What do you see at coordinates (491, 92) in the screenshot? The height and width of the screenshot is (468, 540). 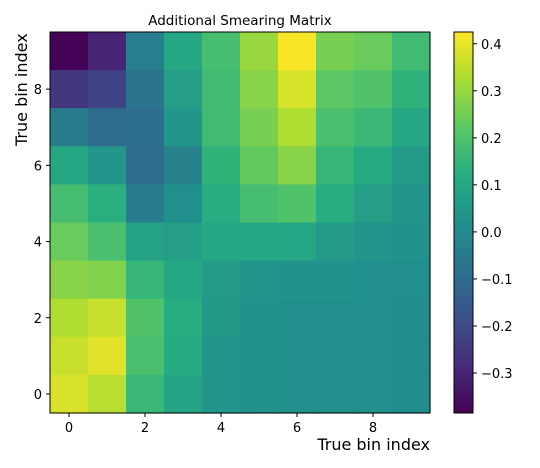 I see `colorbar-tick-label: 0.3` at bounding box center [491, 92].